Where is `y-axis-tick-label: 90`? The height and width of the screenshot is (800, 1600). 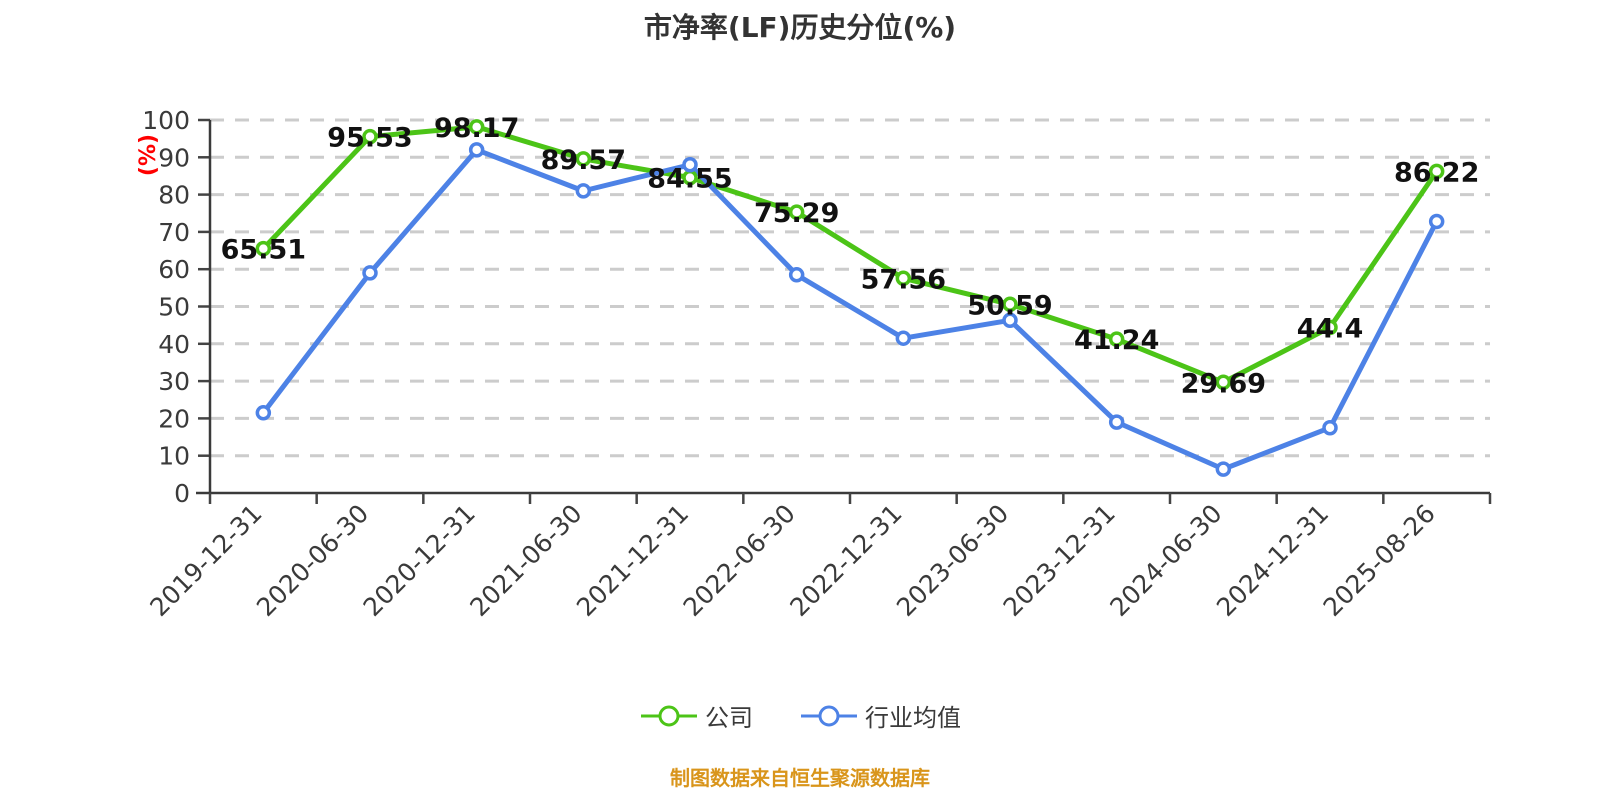 y-axis-tick-label: 90 is located at coordinates (174, 157).